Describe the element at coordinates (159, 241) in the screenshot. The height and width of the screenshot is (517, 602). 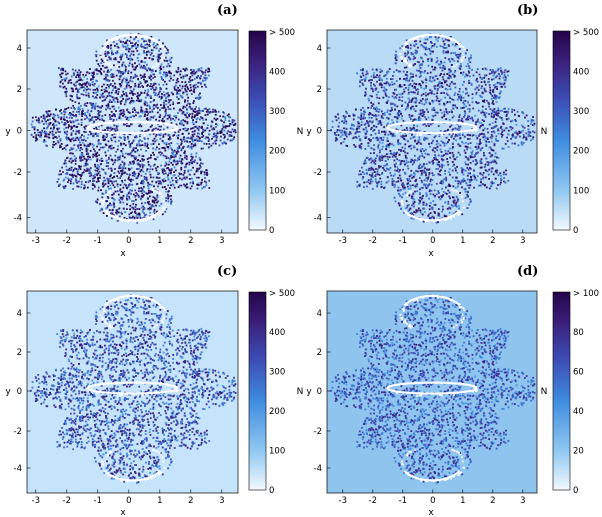
I see `x-tick-label: 1` at that location.